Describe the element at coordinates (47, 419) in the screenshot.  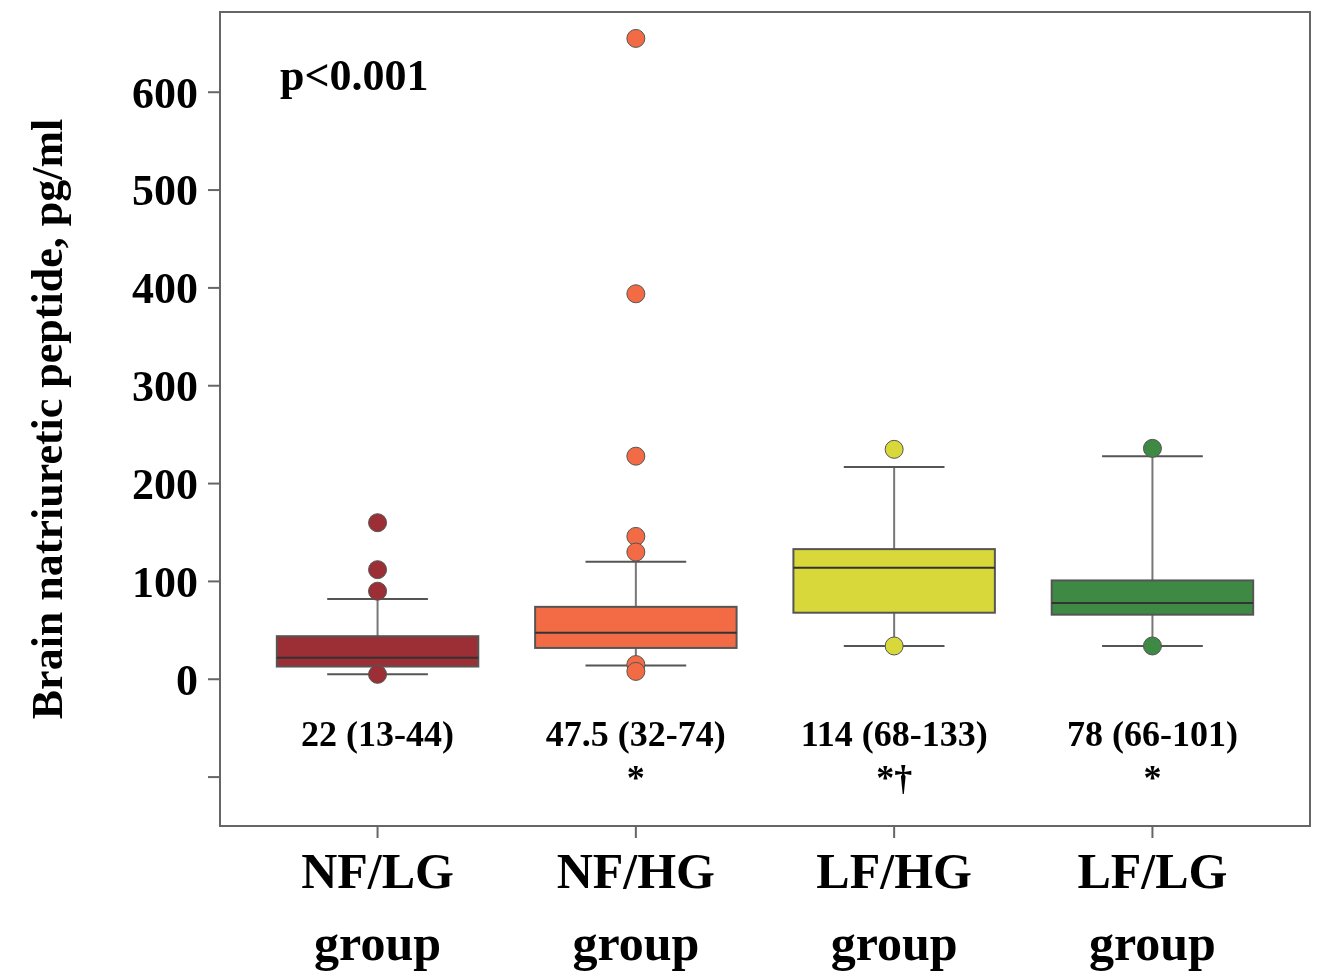
I see `y-axis-title: Brain natriuretic peptide, pg/ml` at that location.